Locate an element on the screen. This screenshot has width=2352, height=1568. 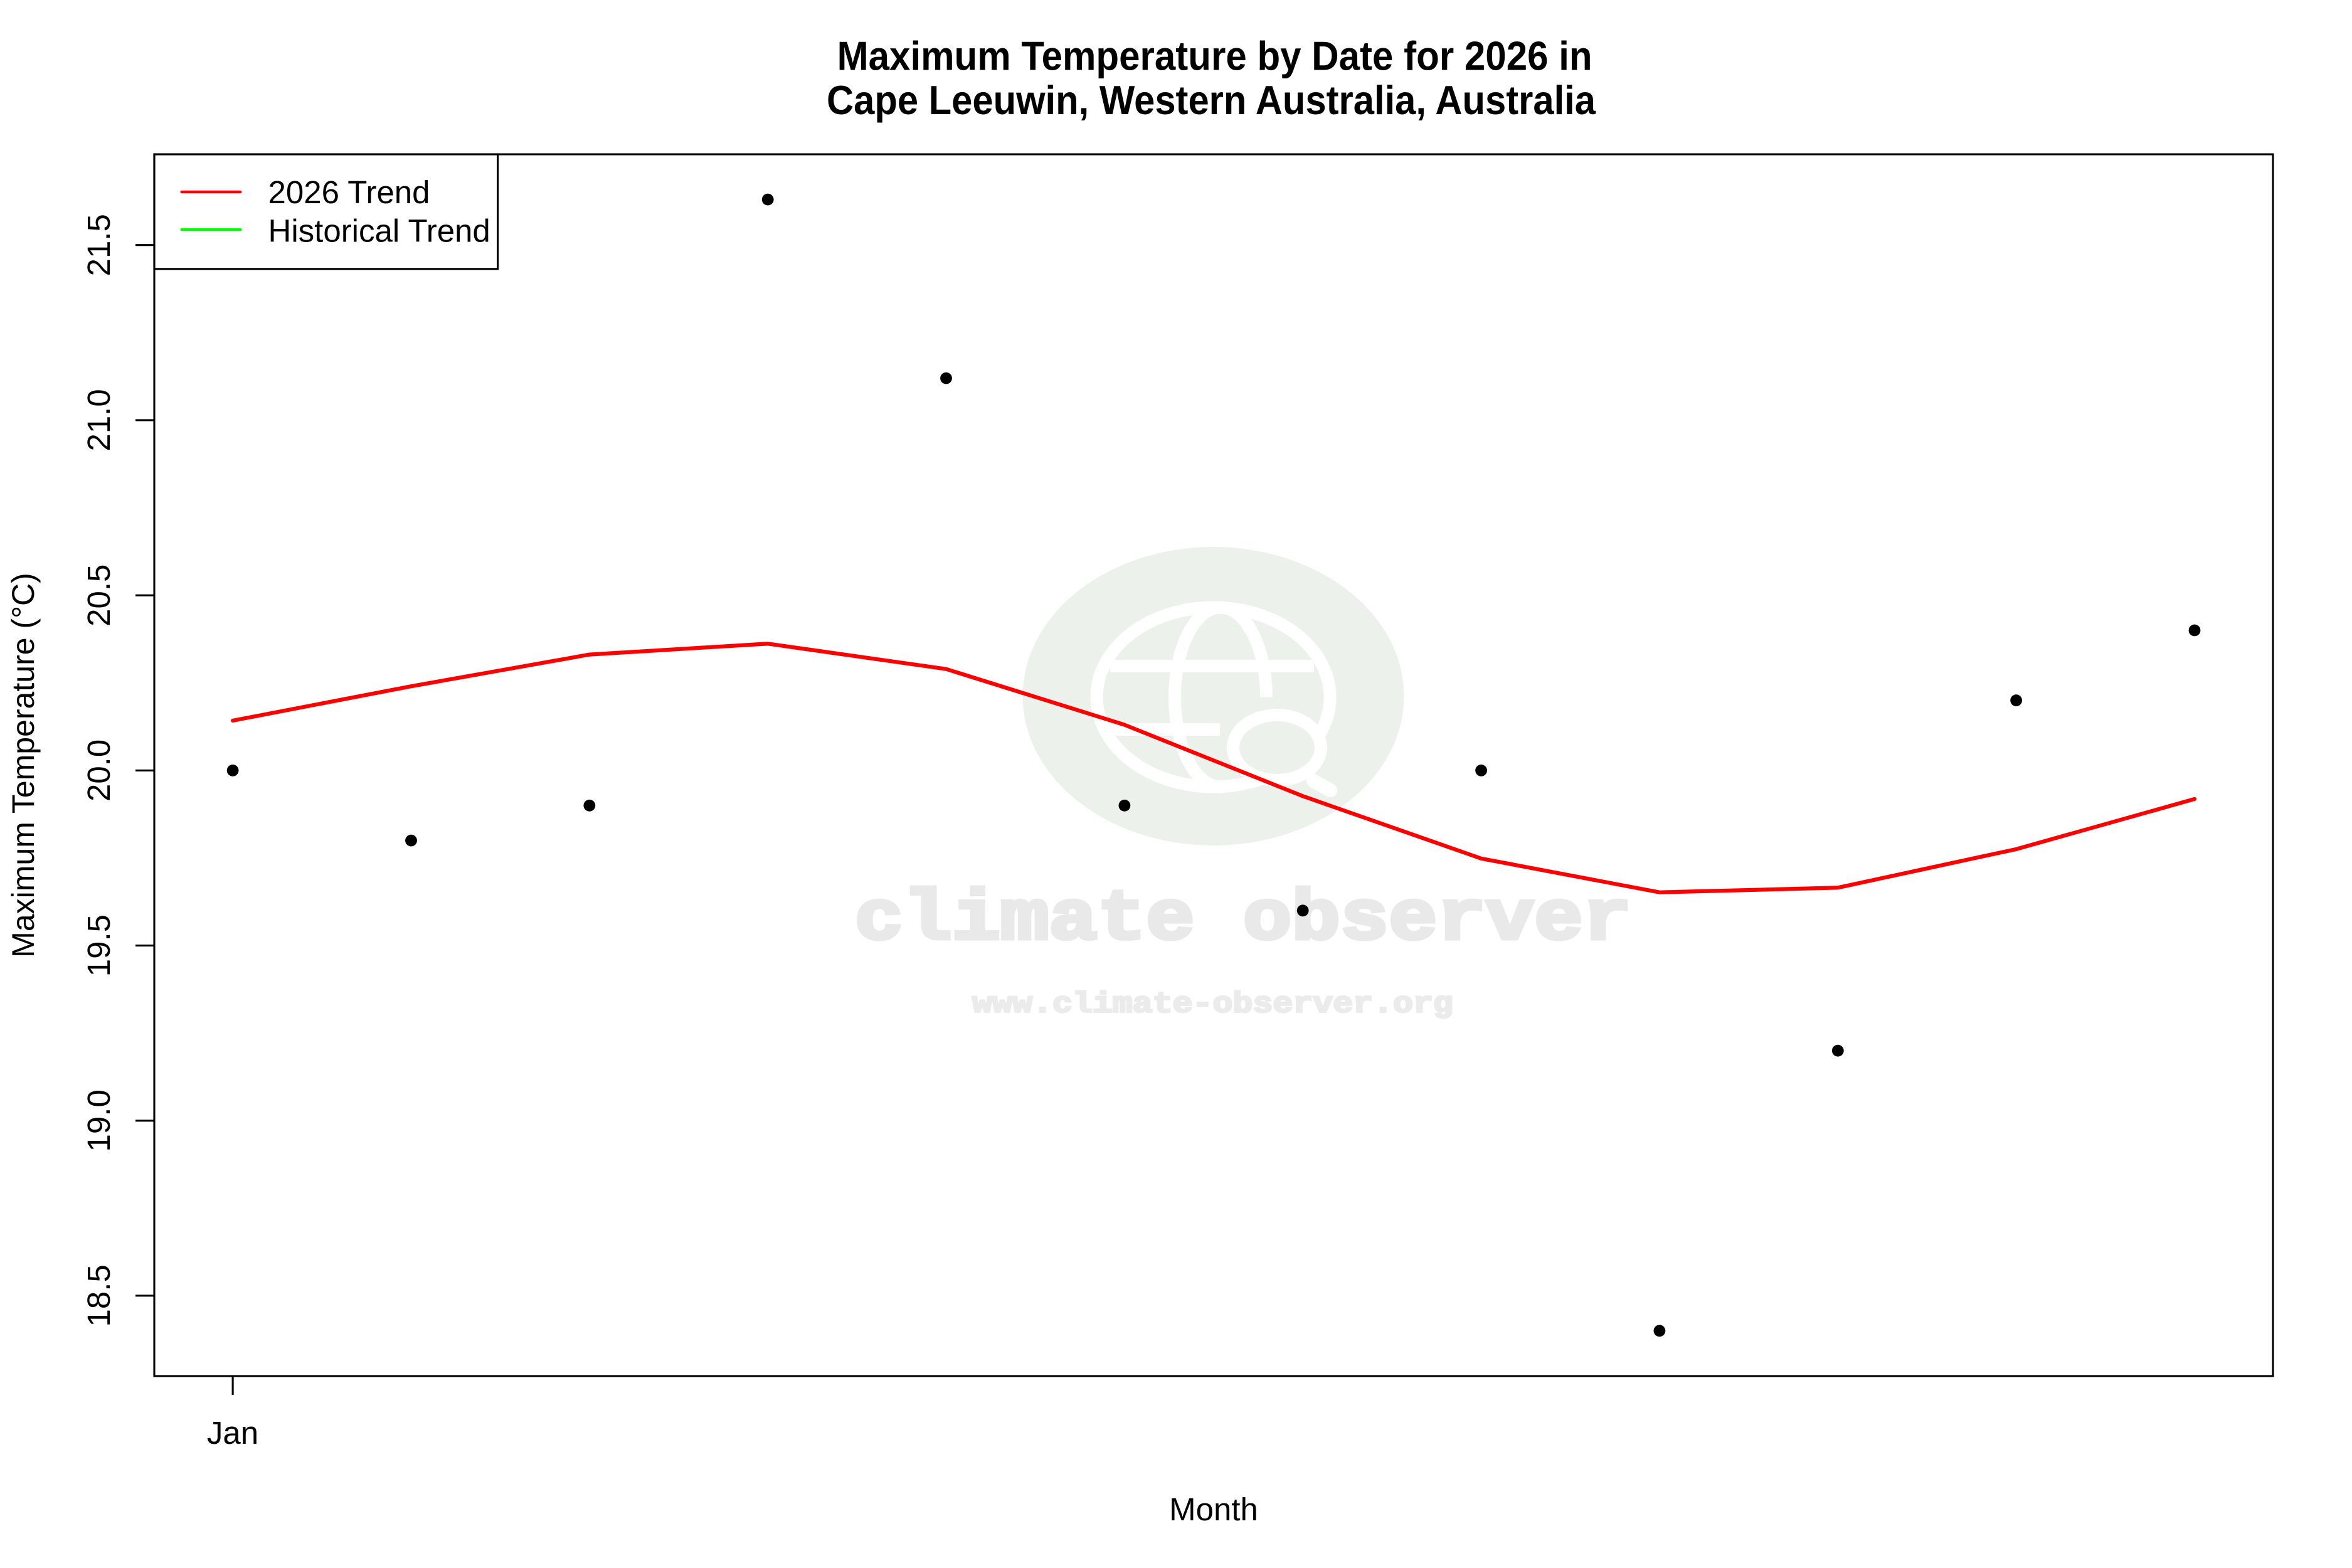
svg-text: climate observer is located at coordinates (1243, 920).